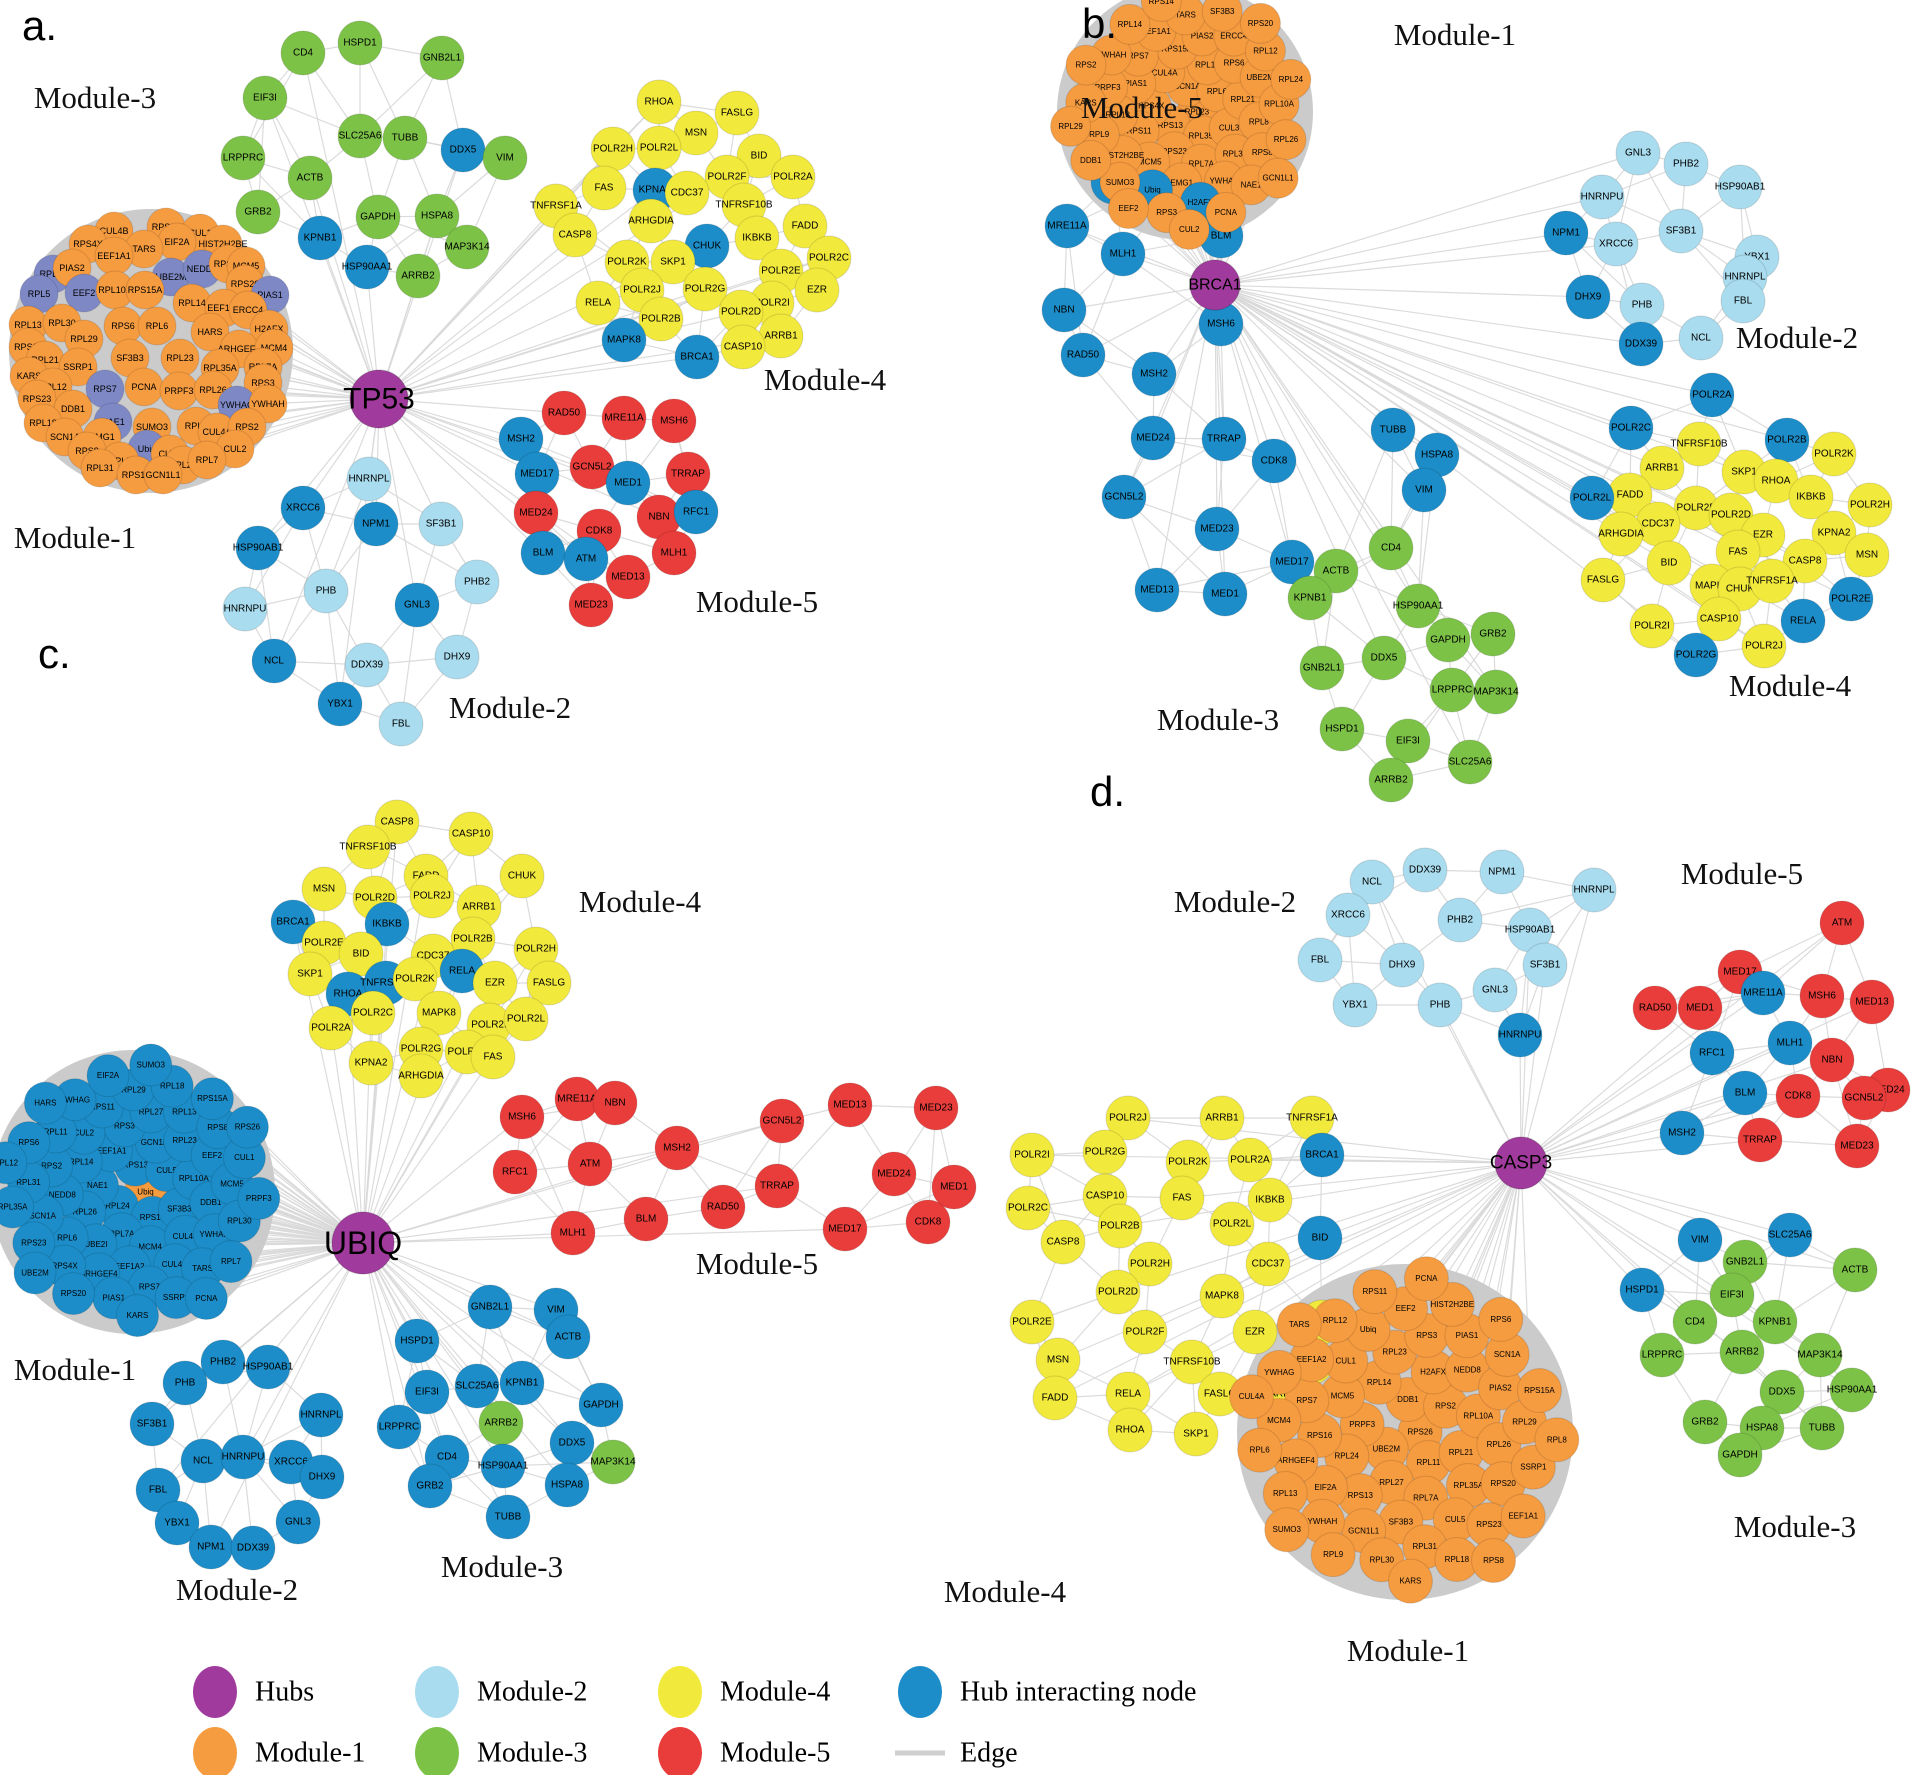  Describe the element at coordinates (56, 1132) in the screenshot. I see `node-label-RPL11: RPL11` at that location.